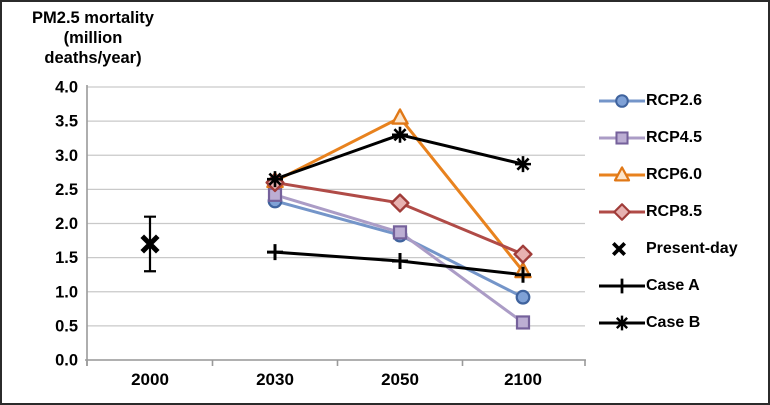 This screenshot has height=405, width=770. Describe the element at coordinates (275, 379) in the screenshot. I see `x-axis-tick-label: 2030` at that location.